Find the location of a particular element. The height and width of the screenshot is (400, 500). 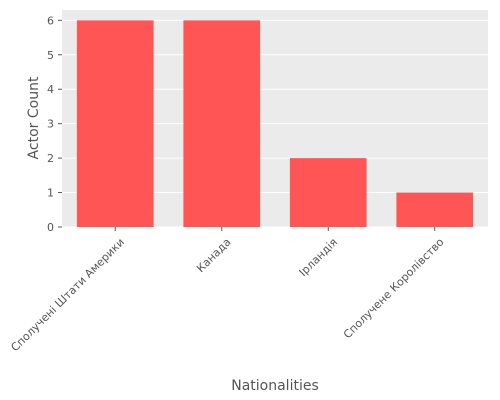

x-tick-label-3: Сполучене Королівство is located at coordinates (394, 288).